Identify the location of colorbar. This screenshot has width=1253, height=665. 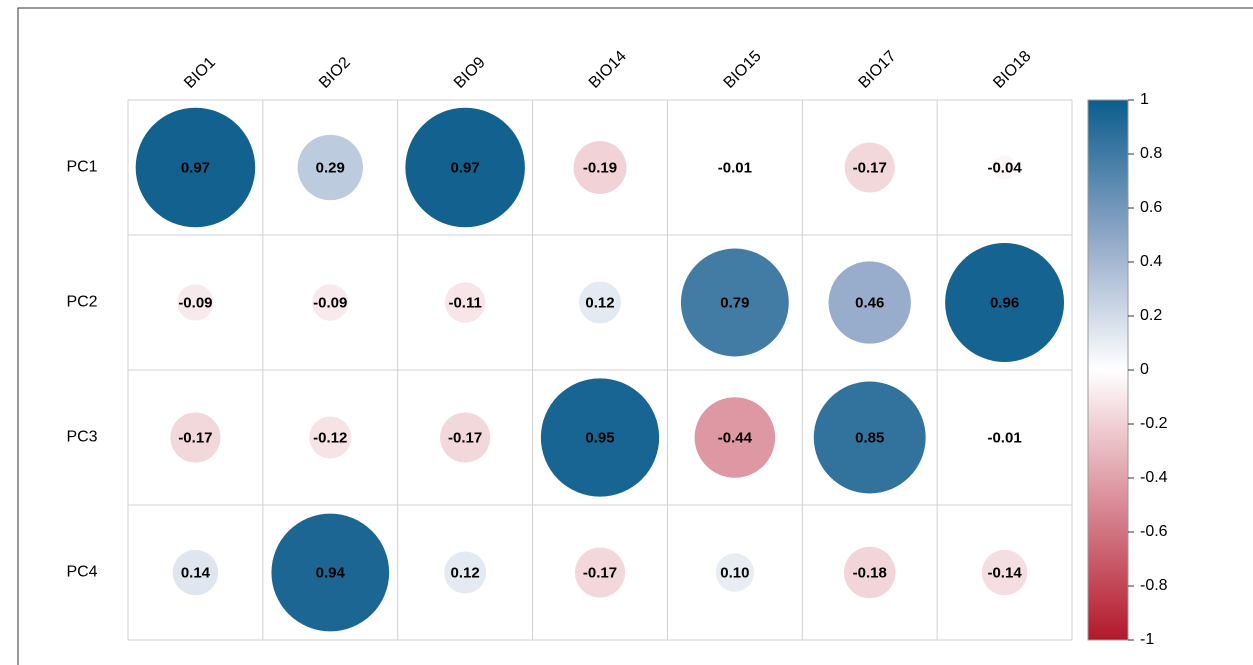
(1108, 370).